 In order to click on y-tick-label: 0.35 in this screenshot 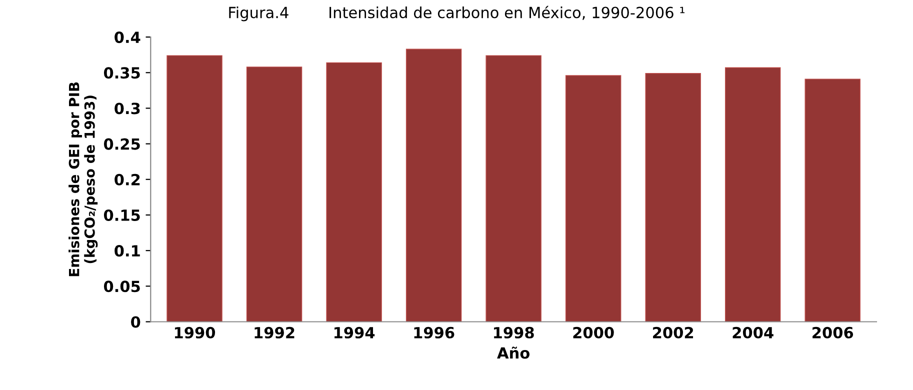, I will do `click(122, 73)`.